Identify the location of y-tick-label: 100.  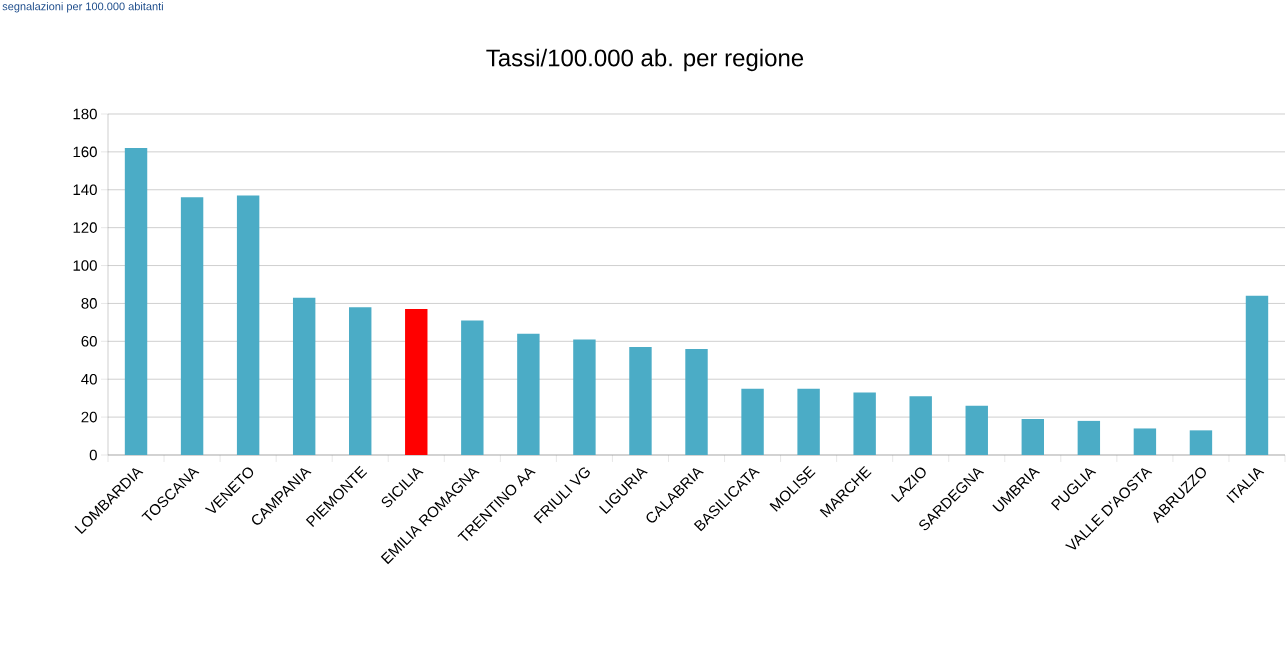
(85, 265).